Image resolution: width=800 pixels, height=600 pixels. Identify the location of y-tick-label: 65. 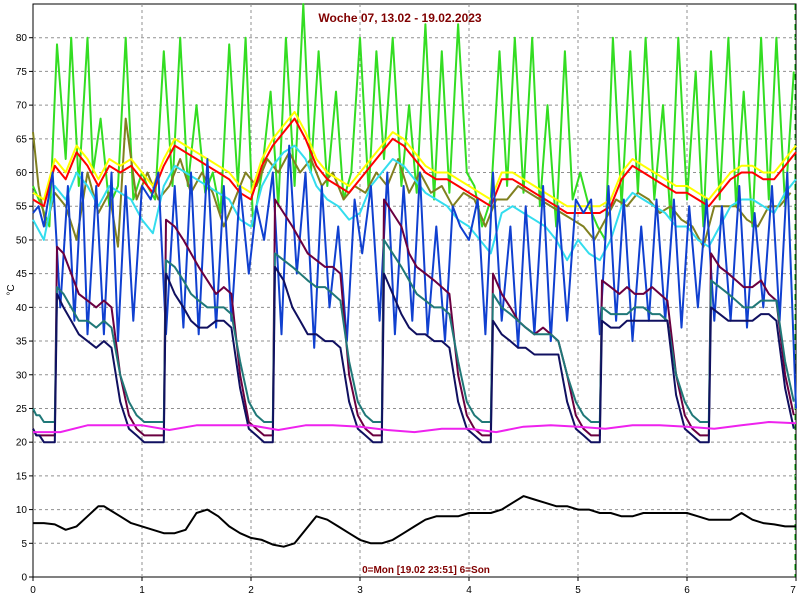
(22, 139).